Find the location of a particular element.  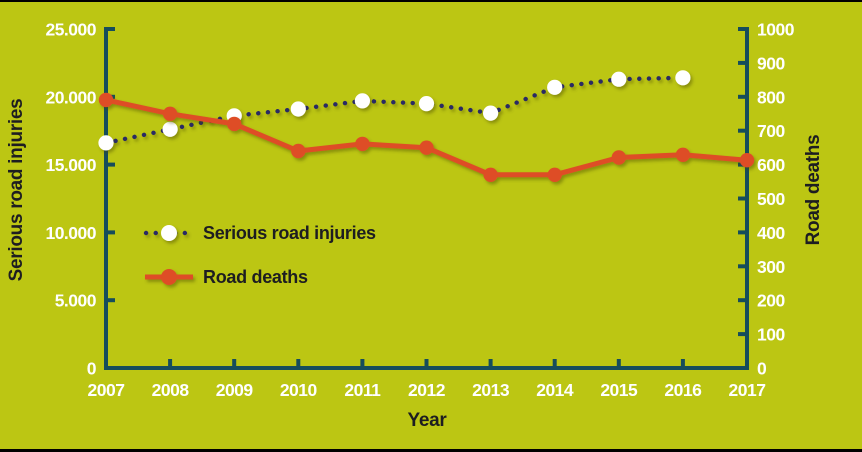

x-axis-tick-label: 2016 is located at coordinates (683, 390).